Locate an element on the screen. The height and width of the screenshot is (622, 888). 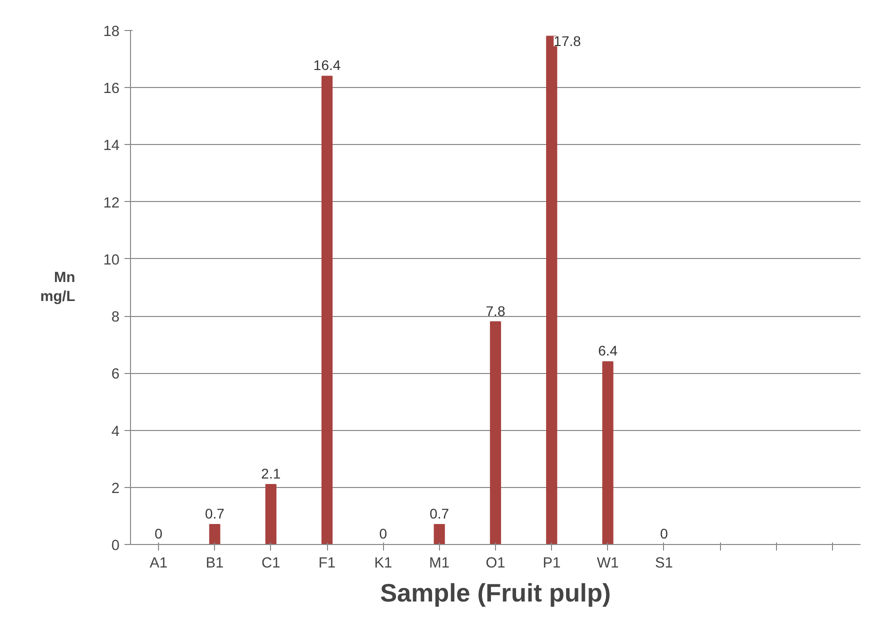
x-tick-label: O1 is located at coordinates (496, 564).